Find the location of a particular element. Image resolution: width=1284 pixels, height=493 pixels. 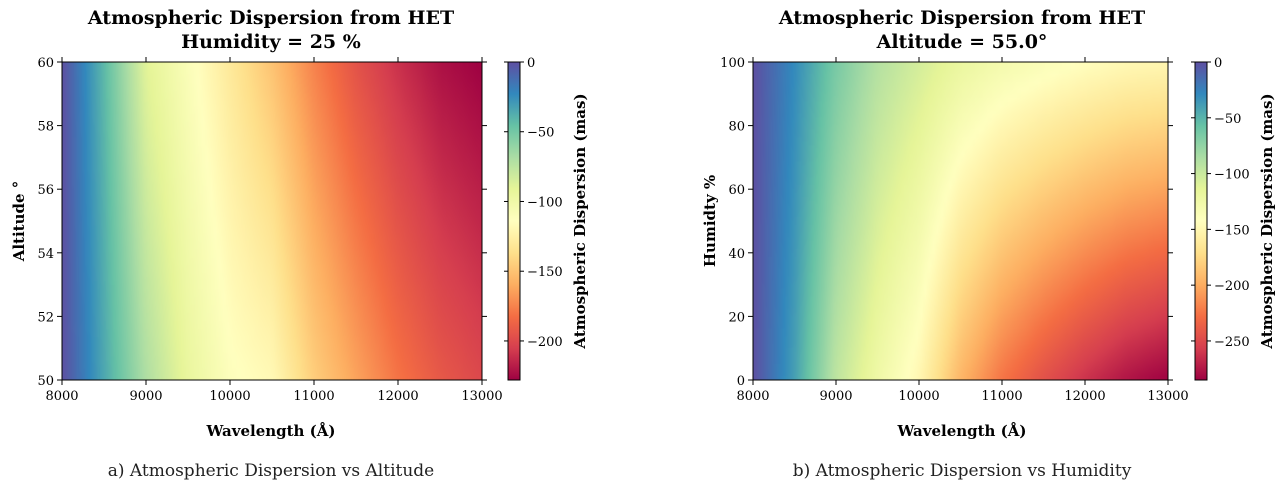

chart-title-line2: Humidity = 25 % is located at coordinates (271, 42).